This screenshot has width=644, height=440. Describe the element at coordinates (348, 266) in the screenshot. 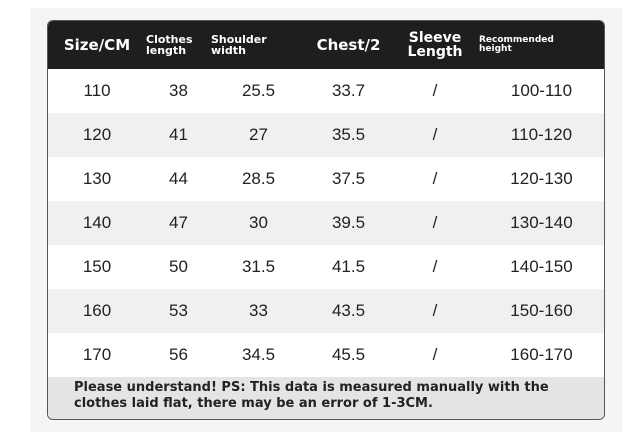

I see `table-cell: 41.5` at that location.